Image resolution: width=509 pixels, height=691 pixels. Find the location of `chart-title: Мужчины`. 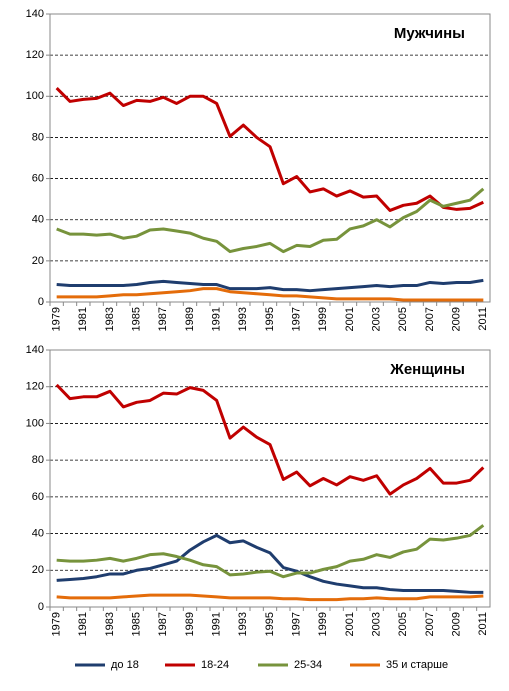

chart-title: Мужчины is located at coordinates (429, 33).